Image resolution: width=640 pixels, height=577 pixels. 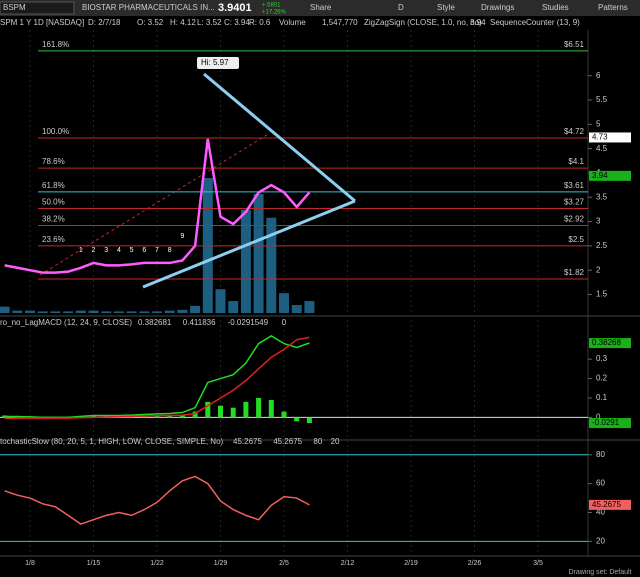 What do you see at coordinates (53, 202) in the screenshot?
I see `fib-pct: 50.0%` at bounding box center [53, 202].